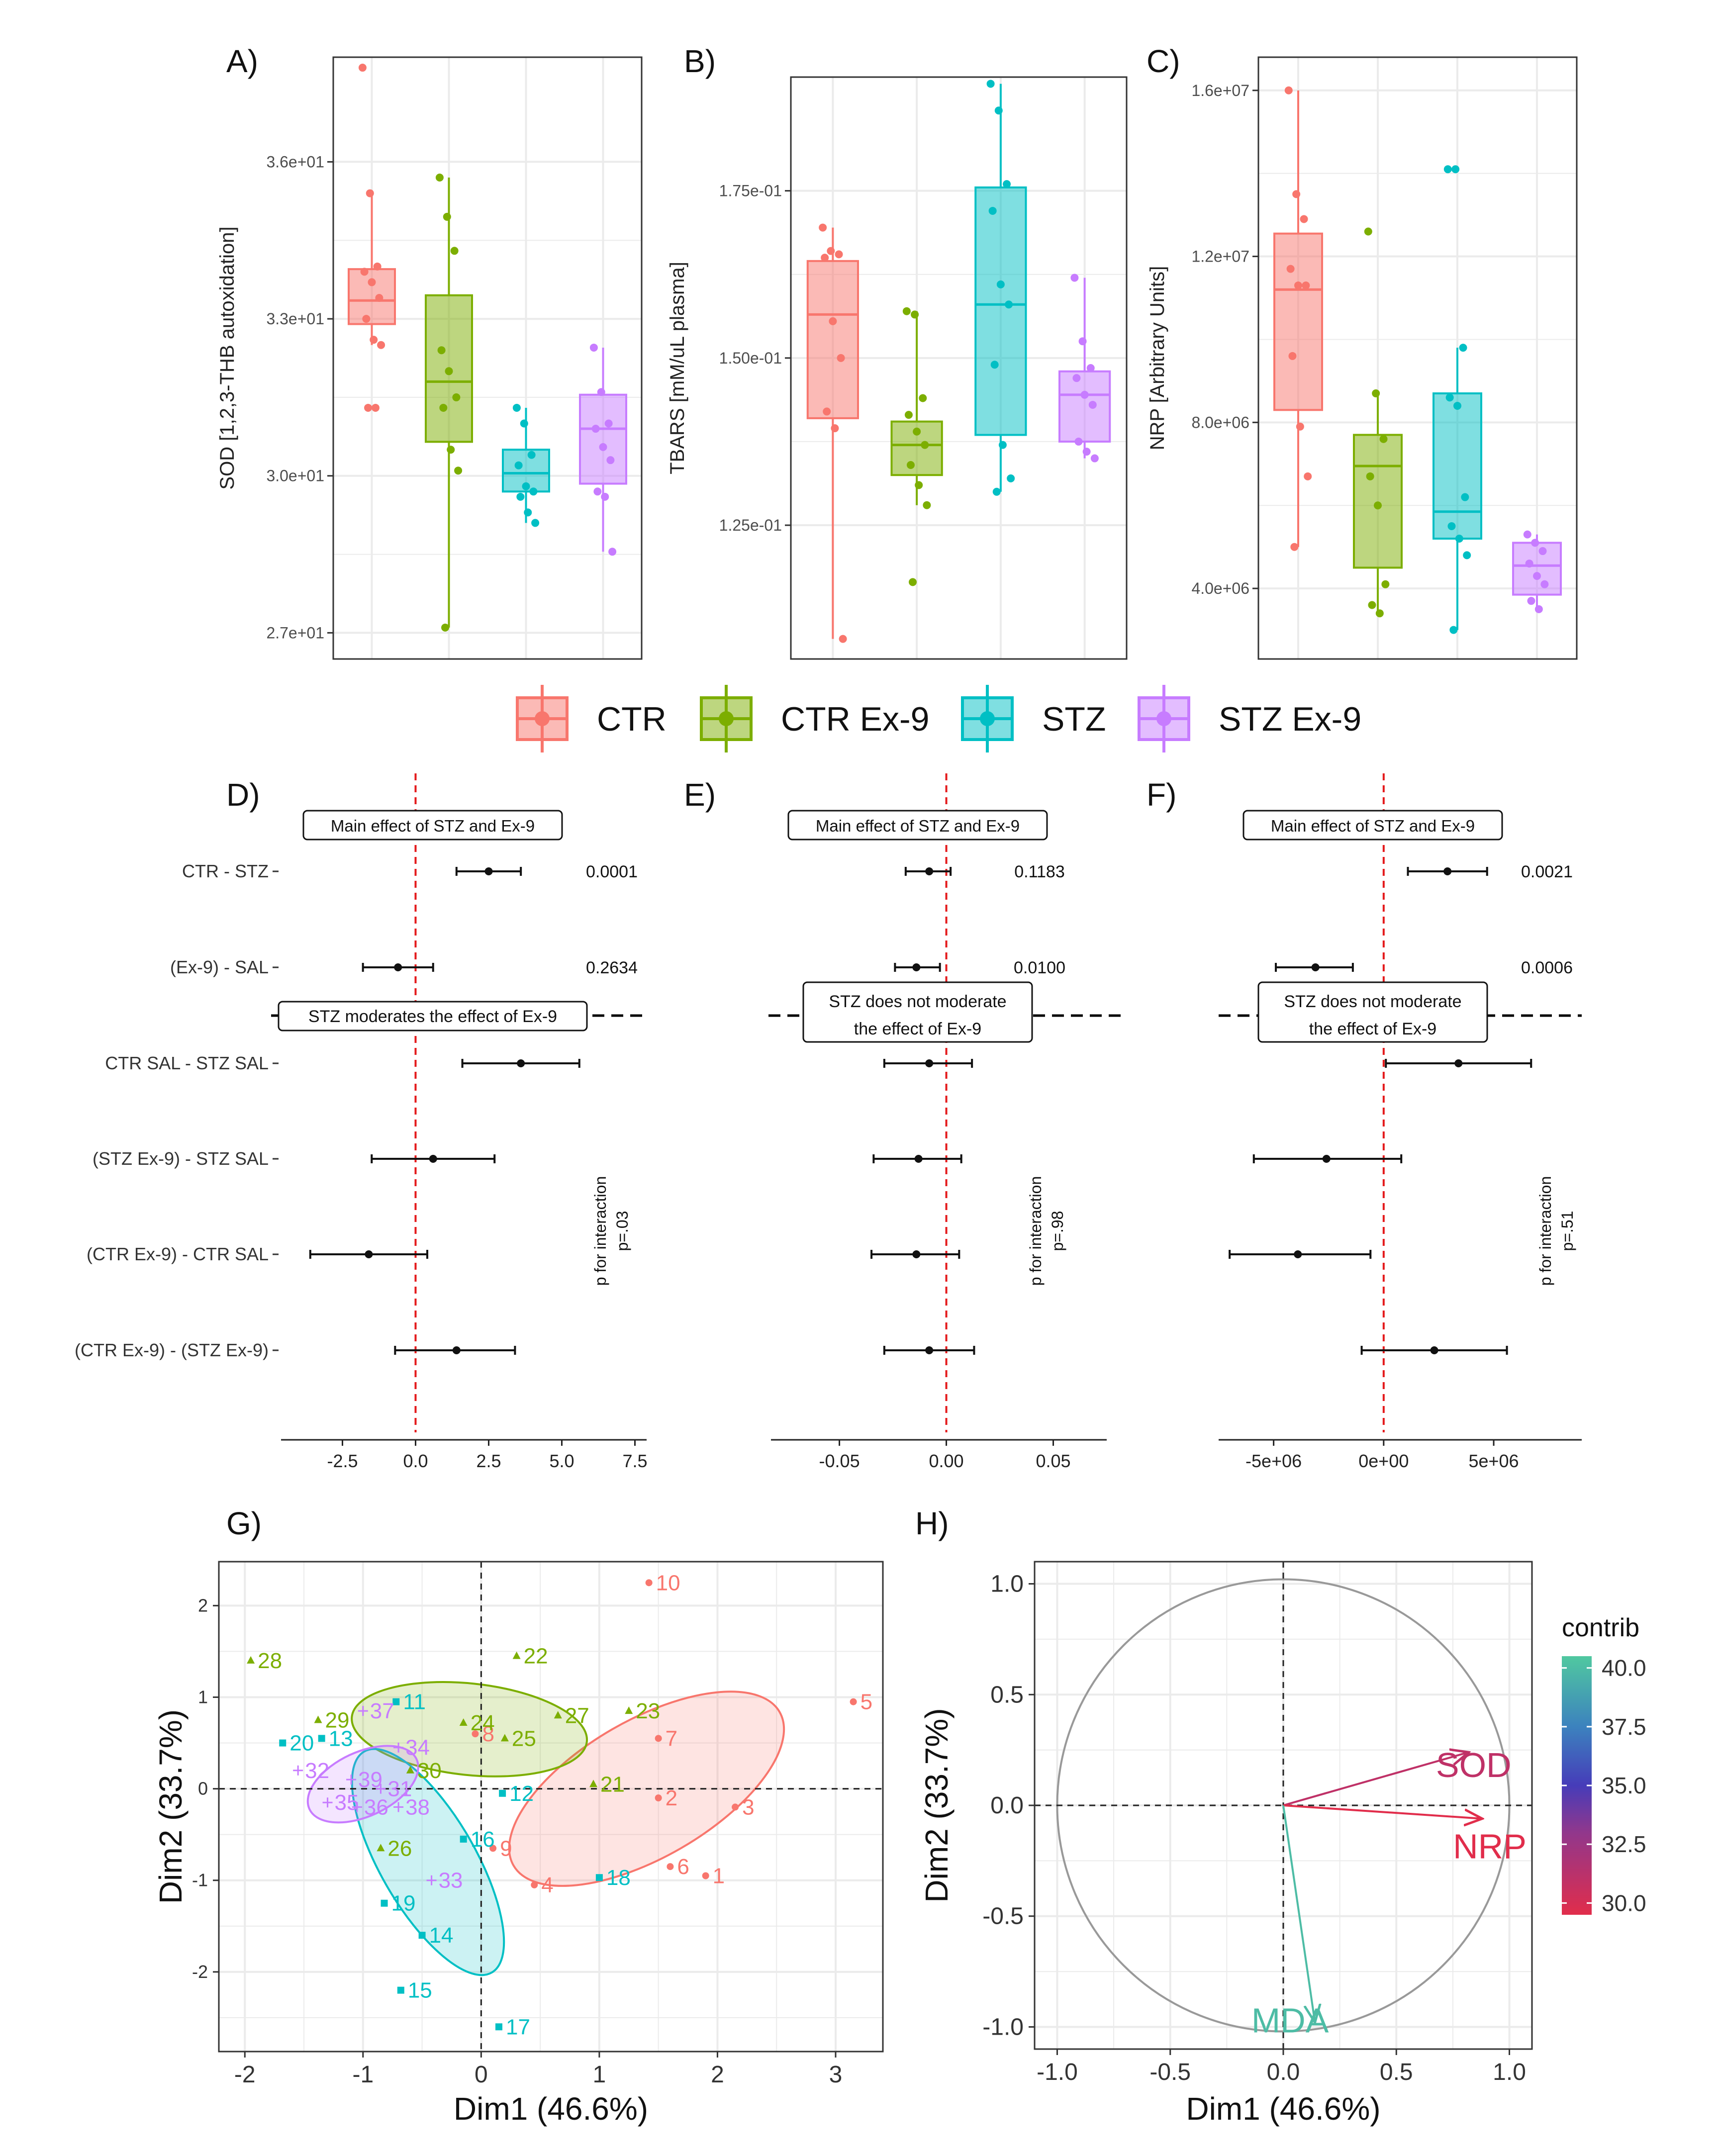 The width and height of the screenshot is (1720, 2156). Describe the element at coordinates (632, 719) in the screenshot. I see `legend-label: CTR` at that location.